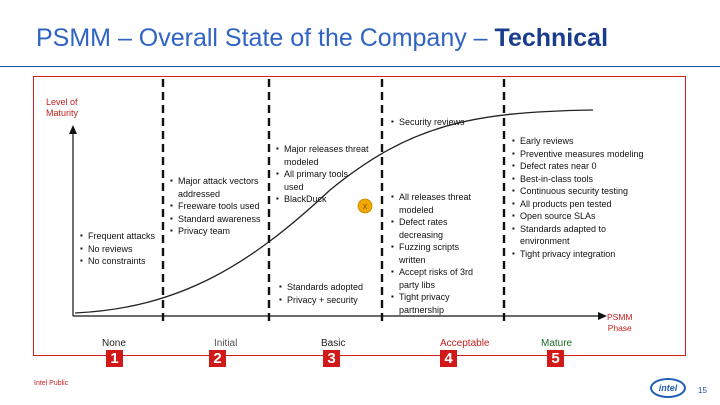 The width and height of the screenshot is (720, 405). I want to click on stage-2-bullet: Freeware tools used, so click(218, 206).